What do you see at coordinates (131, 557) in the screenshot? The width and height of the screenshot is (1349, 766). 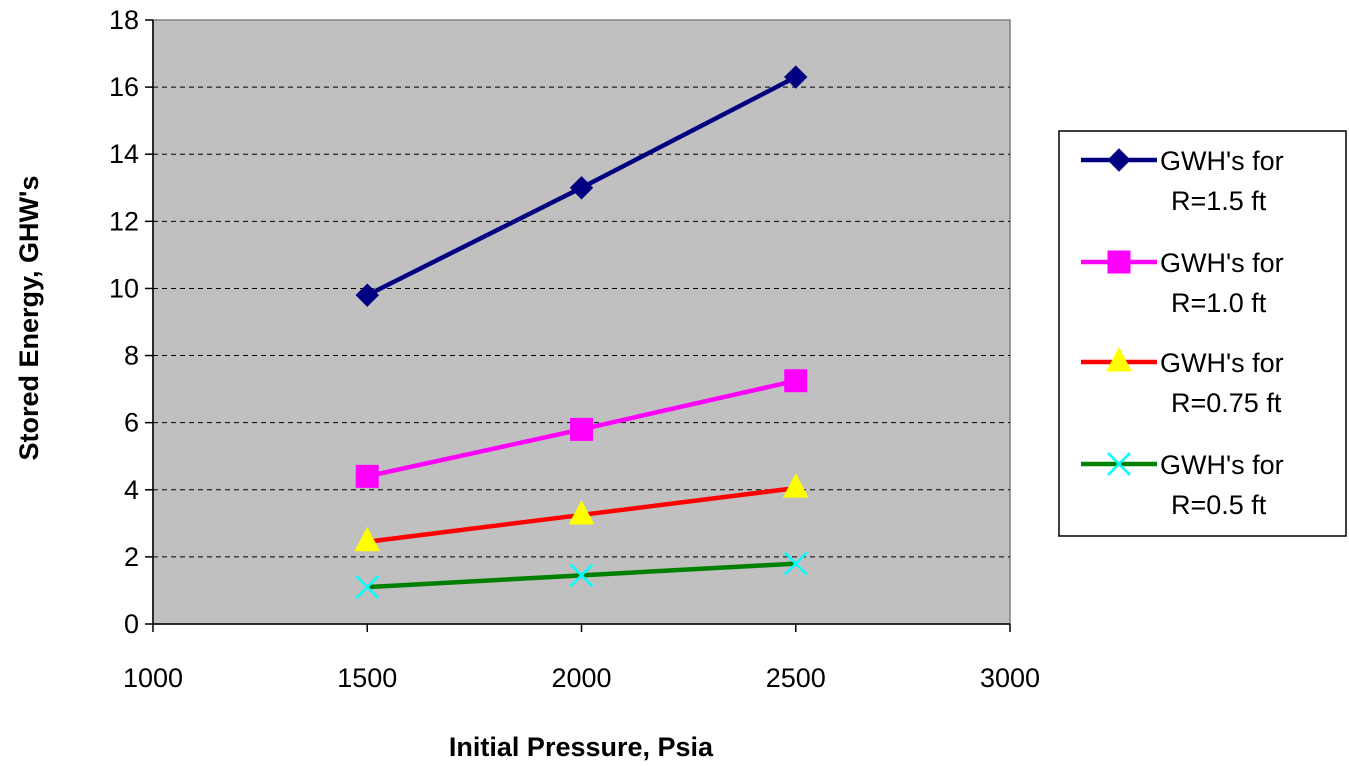 I see `y-tick-label: 2` at bounding box center [131, 557].